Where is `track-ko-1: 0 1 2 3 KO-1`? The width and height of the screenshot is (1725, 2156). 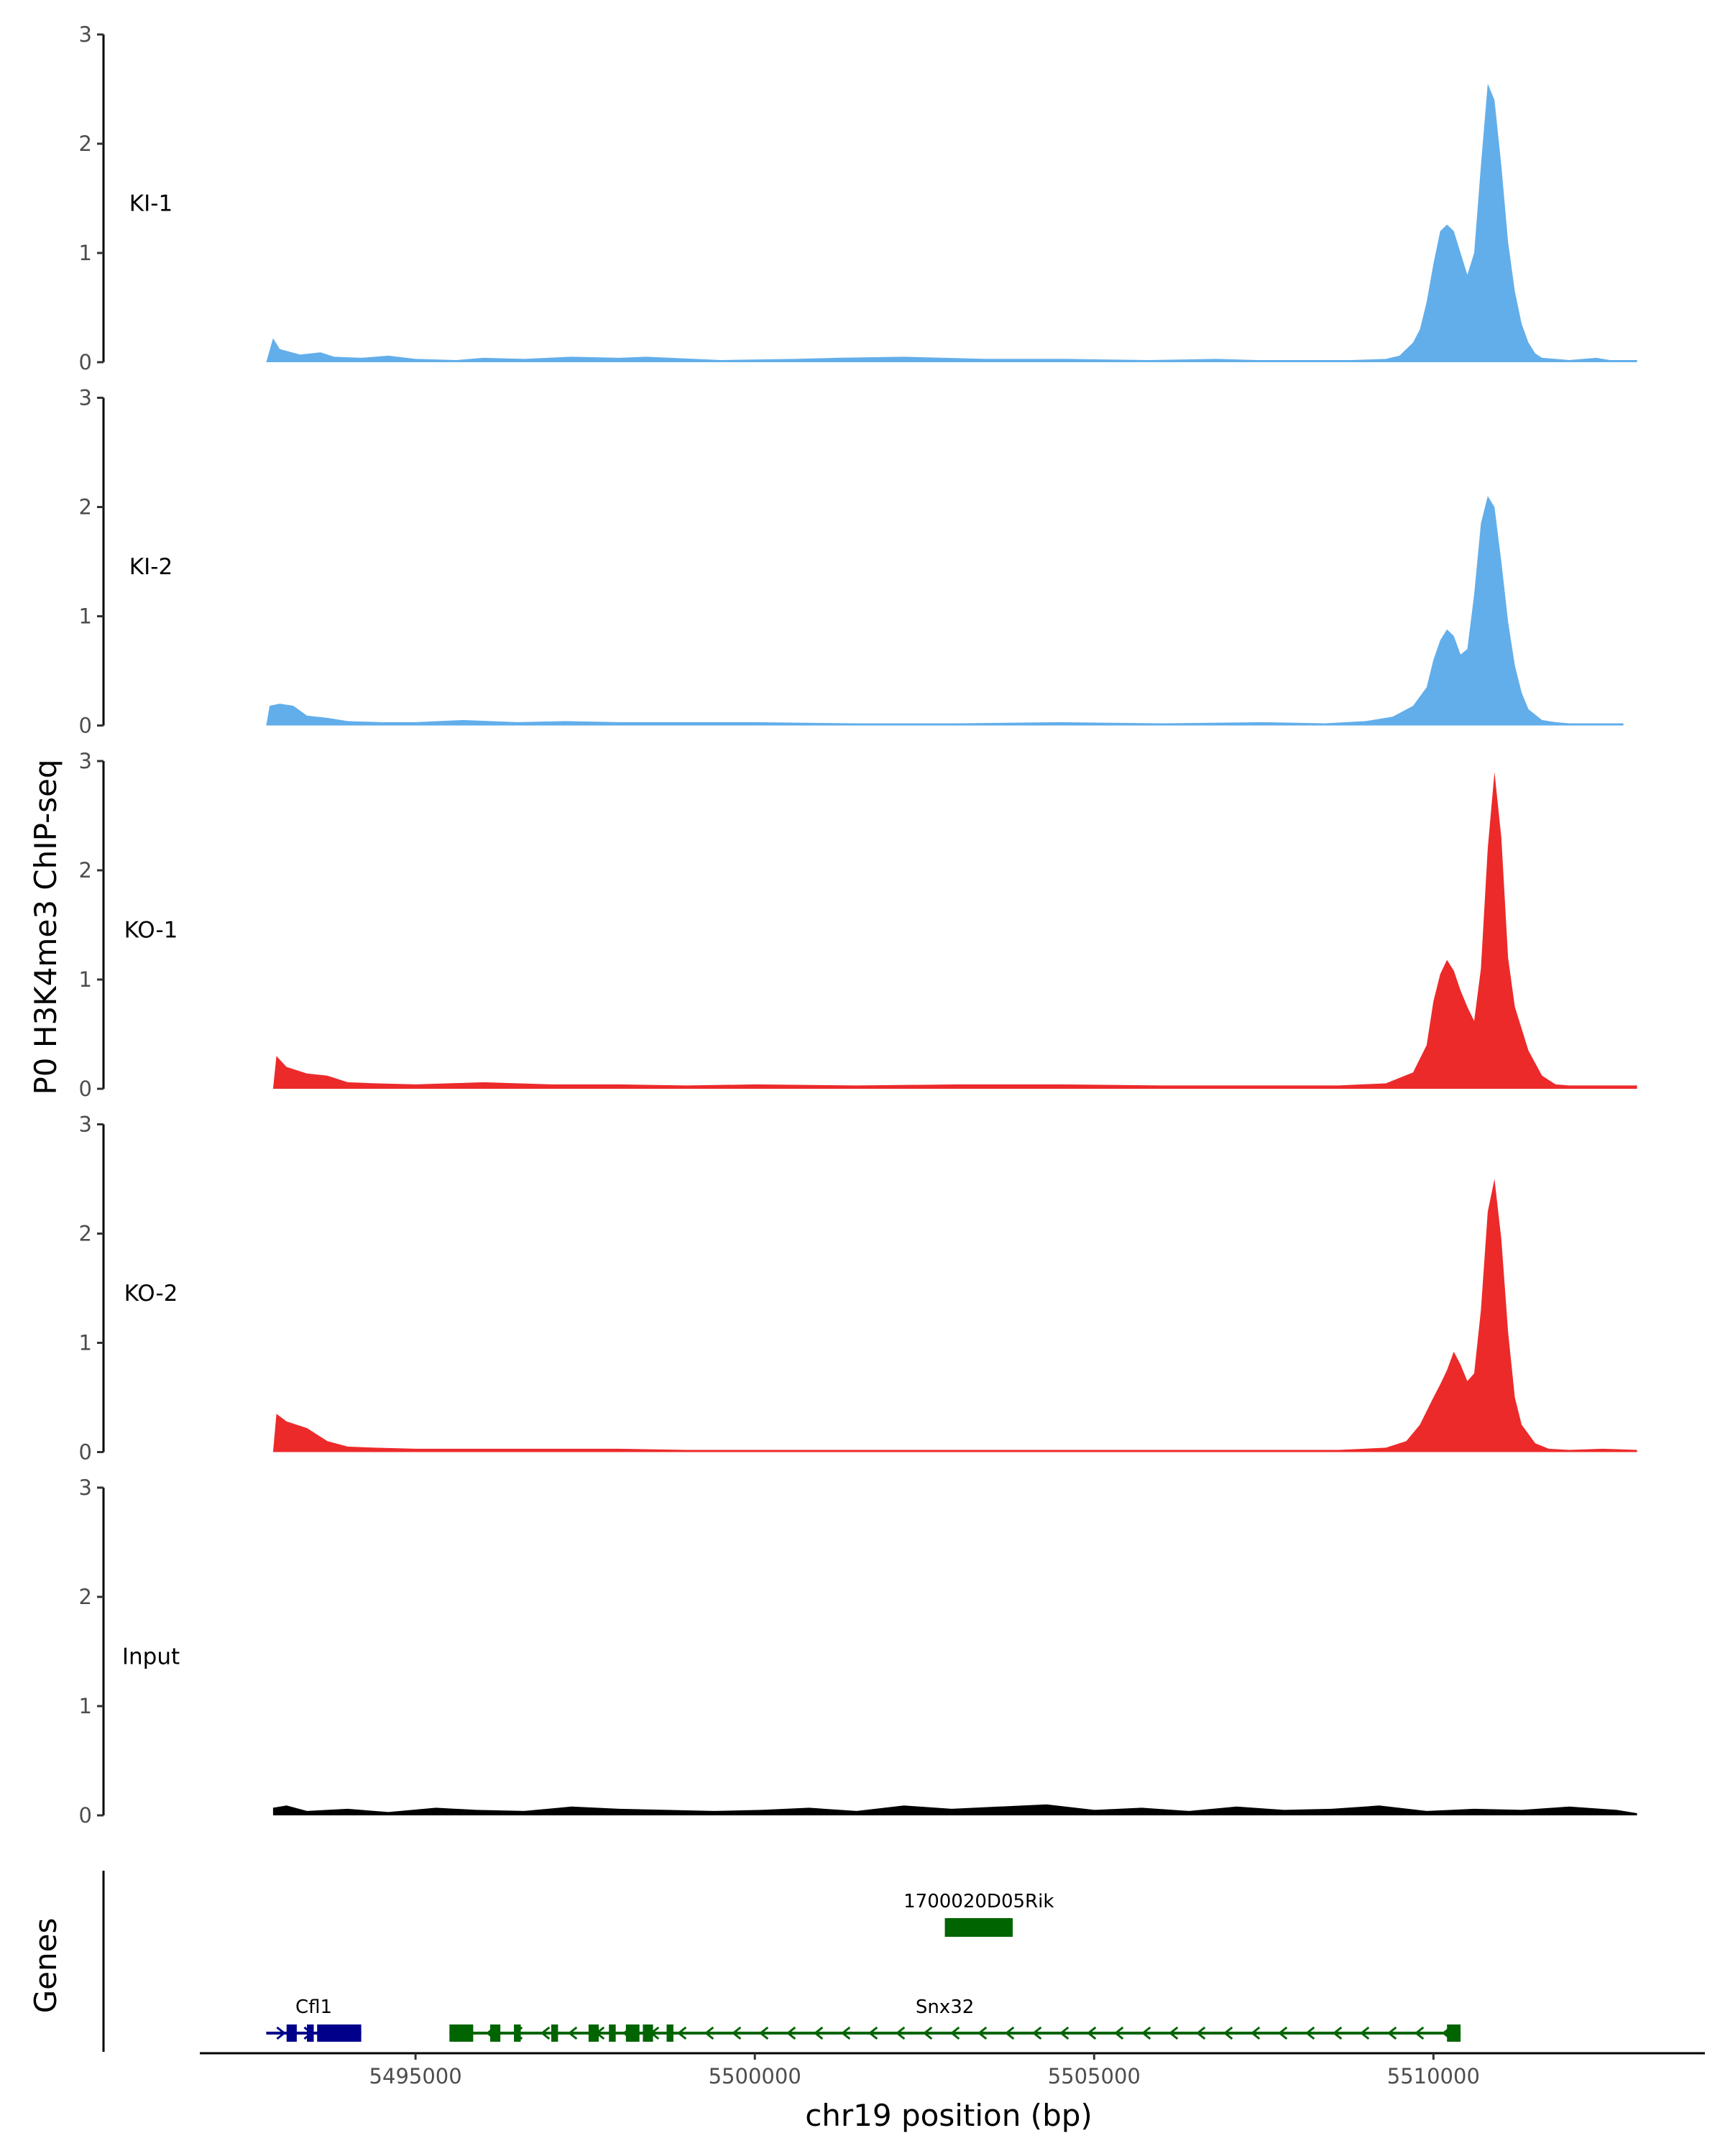
track-ko-1: 0 1 2 3 KO-1 is located at coordinates (858, 925).